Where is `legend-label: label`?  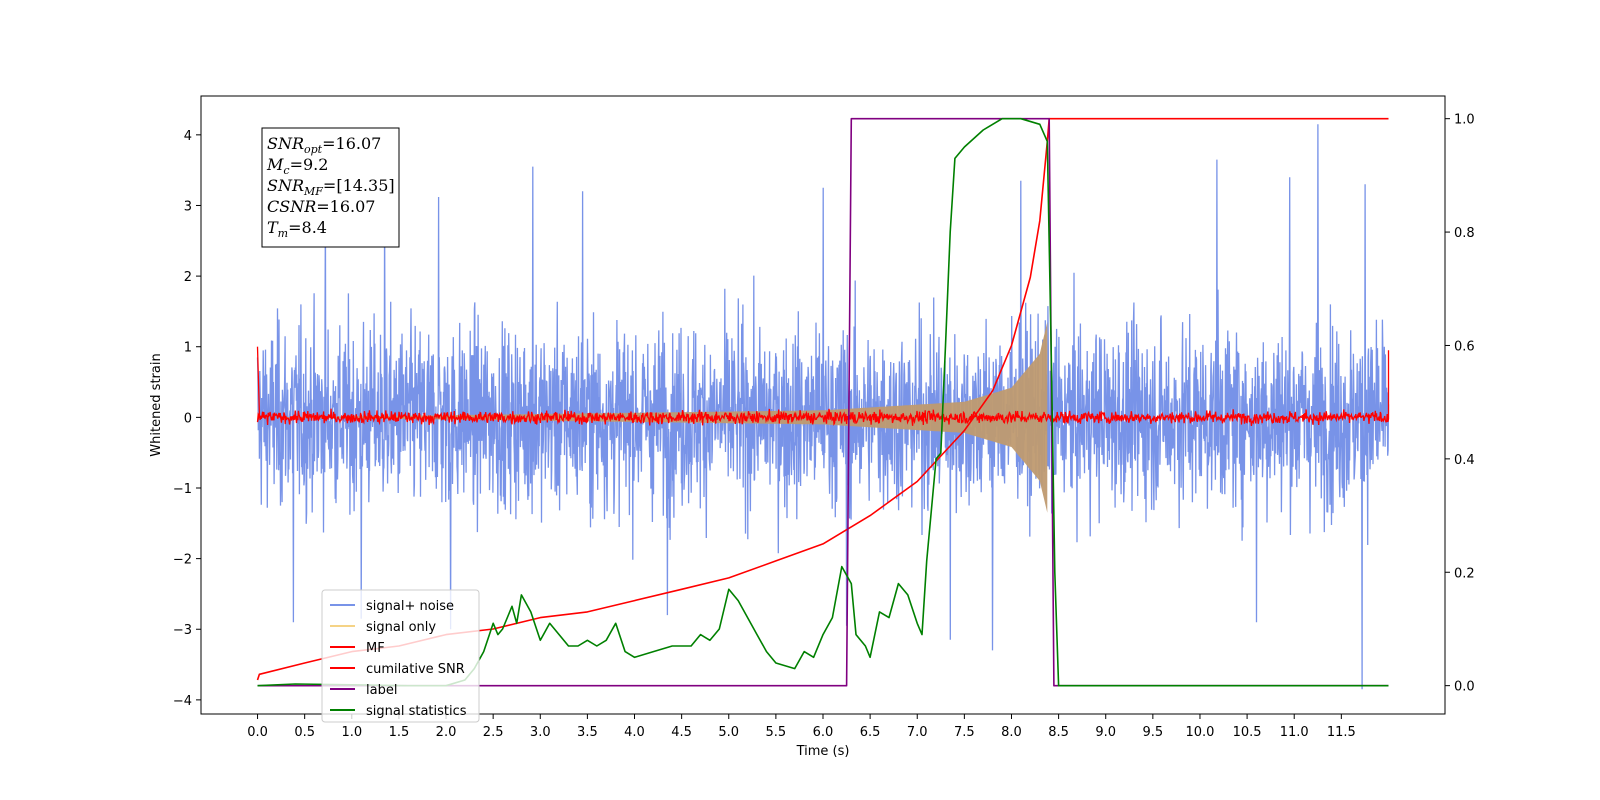 legend-label: label is located at coordinates (381, 690).